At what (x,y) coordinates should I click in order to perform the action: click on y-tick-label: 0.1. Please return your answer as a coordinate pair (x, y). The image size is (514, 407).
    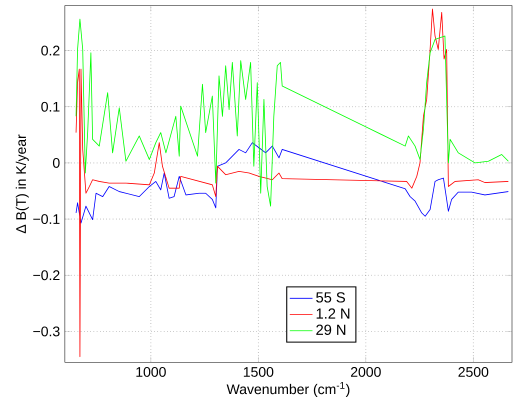
    Looking at the image, I should click on (50, 107).